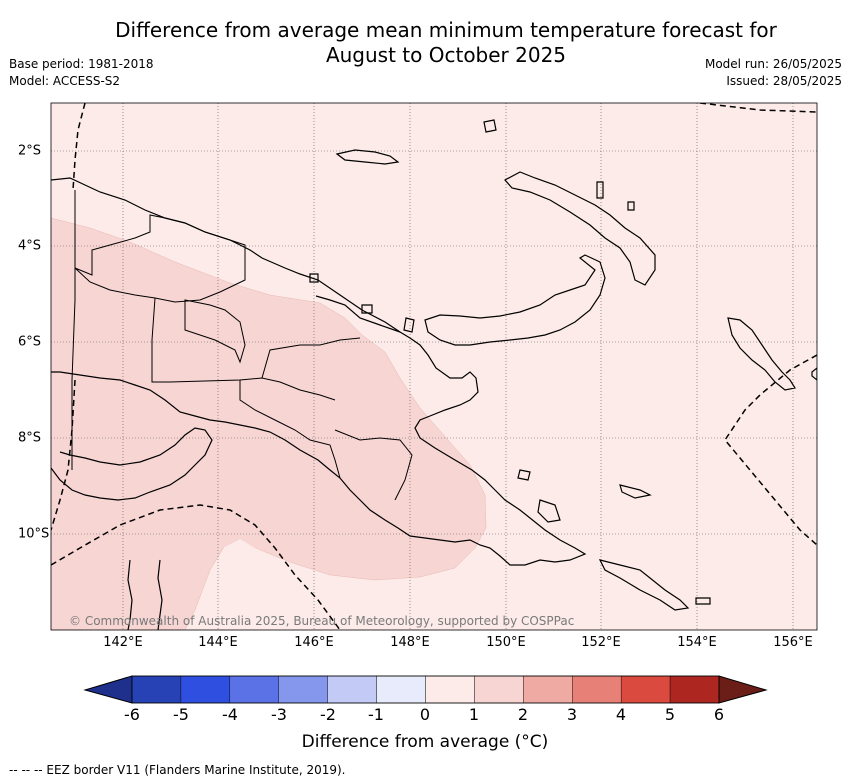 The width and height of the screenshot is (850, 781). Describe the element at coordinates (580, 228) in the screenshot. I see `new-ireland-island` at that location.